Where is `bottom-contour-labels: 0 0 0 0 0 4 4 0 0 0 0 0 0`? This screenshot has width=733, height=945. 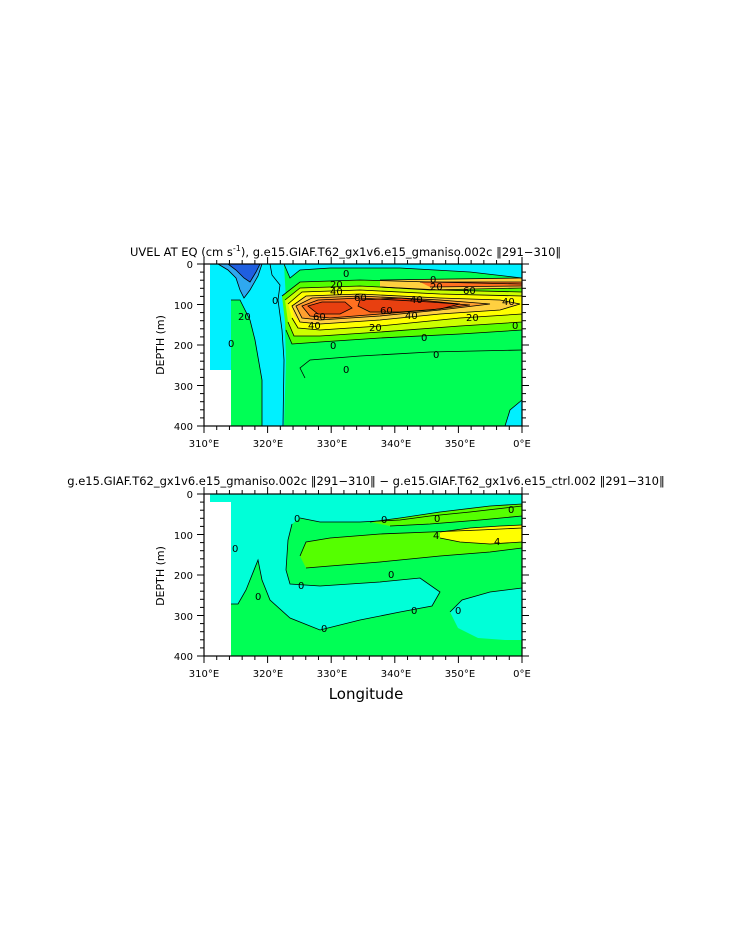 bottom-contour-labels: 0 0 0 0 0 4 4 0 0 0 0 0 0 is located at coordinates (373, 570).